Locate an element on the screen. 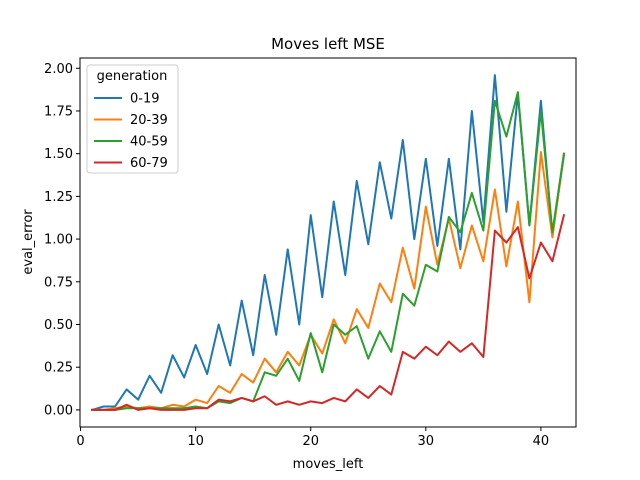 The image size is (640, 480). y-tick-label: 0.25 is located at coordinates (58, 368).